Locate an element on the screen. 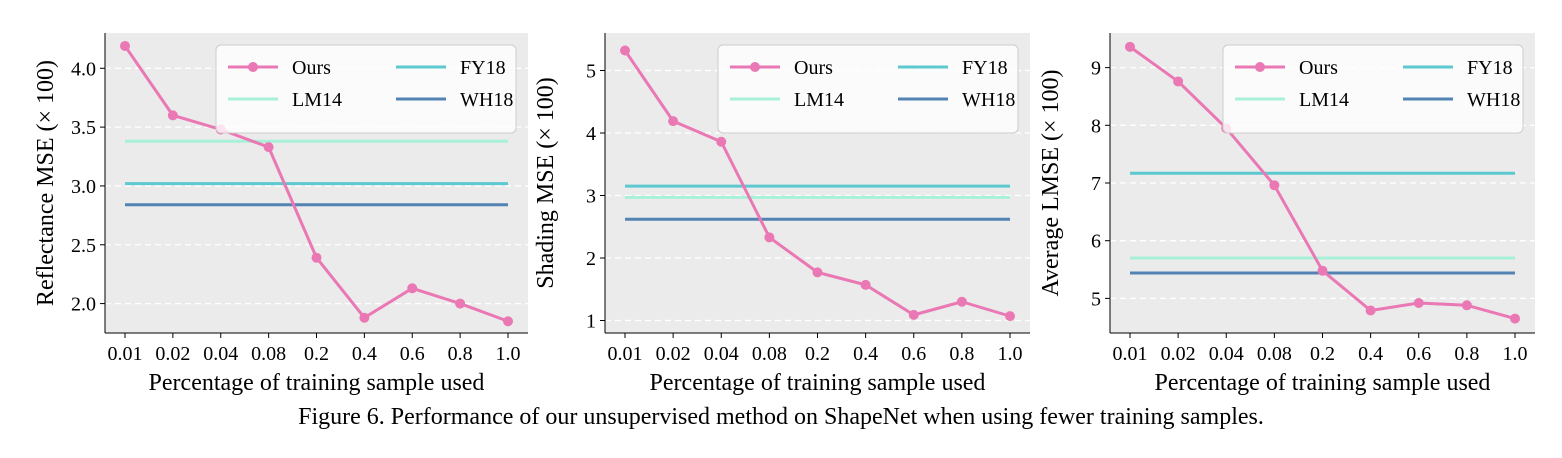 Image resolution: width=1562 pixels, height=458 pixels. y-tick-label: 3.5 is located at coordinates (83, 128).